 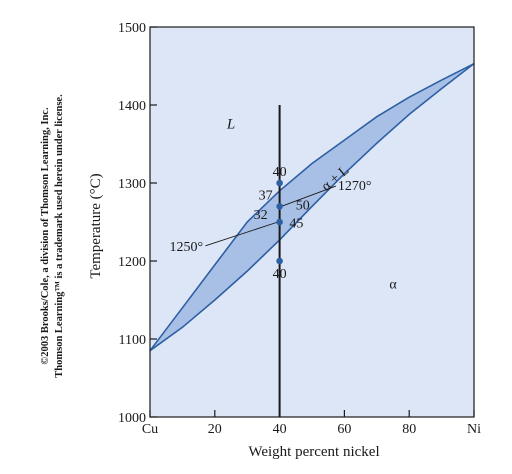 I want to click on point-label-3: 32, so click(x=261, y=215).